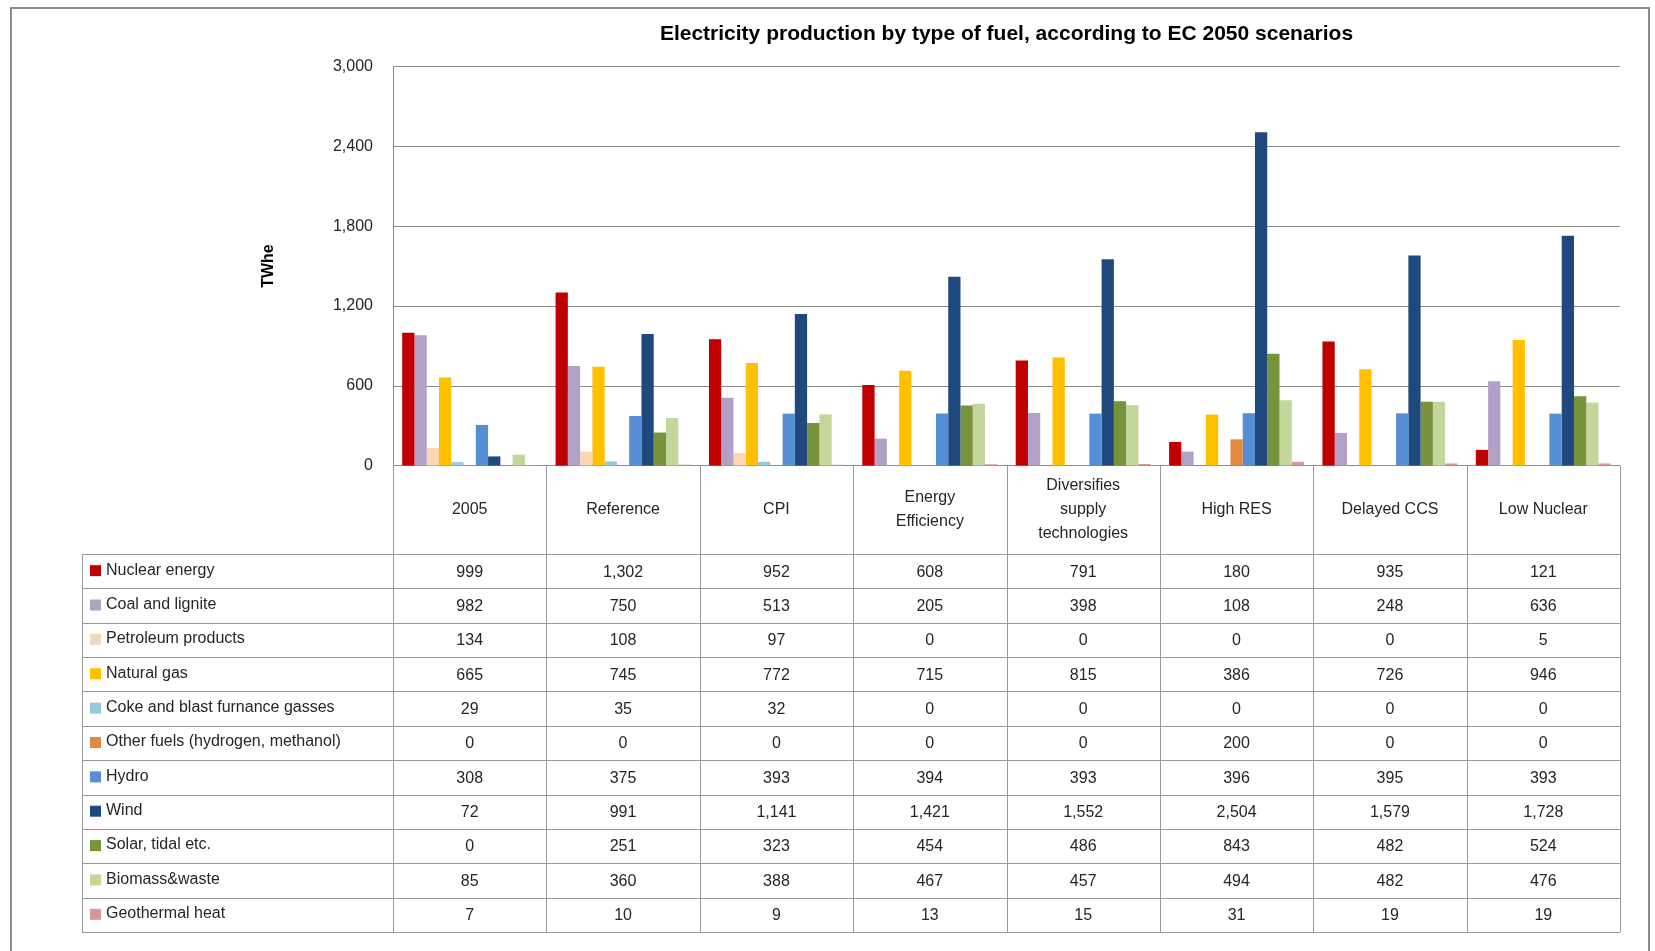 This screenshot has width=1655, height=951. What do you see at coordinates (1390, 605) in the screenshot?
I see `data-label: 248` at bounding box center [1390, 605].